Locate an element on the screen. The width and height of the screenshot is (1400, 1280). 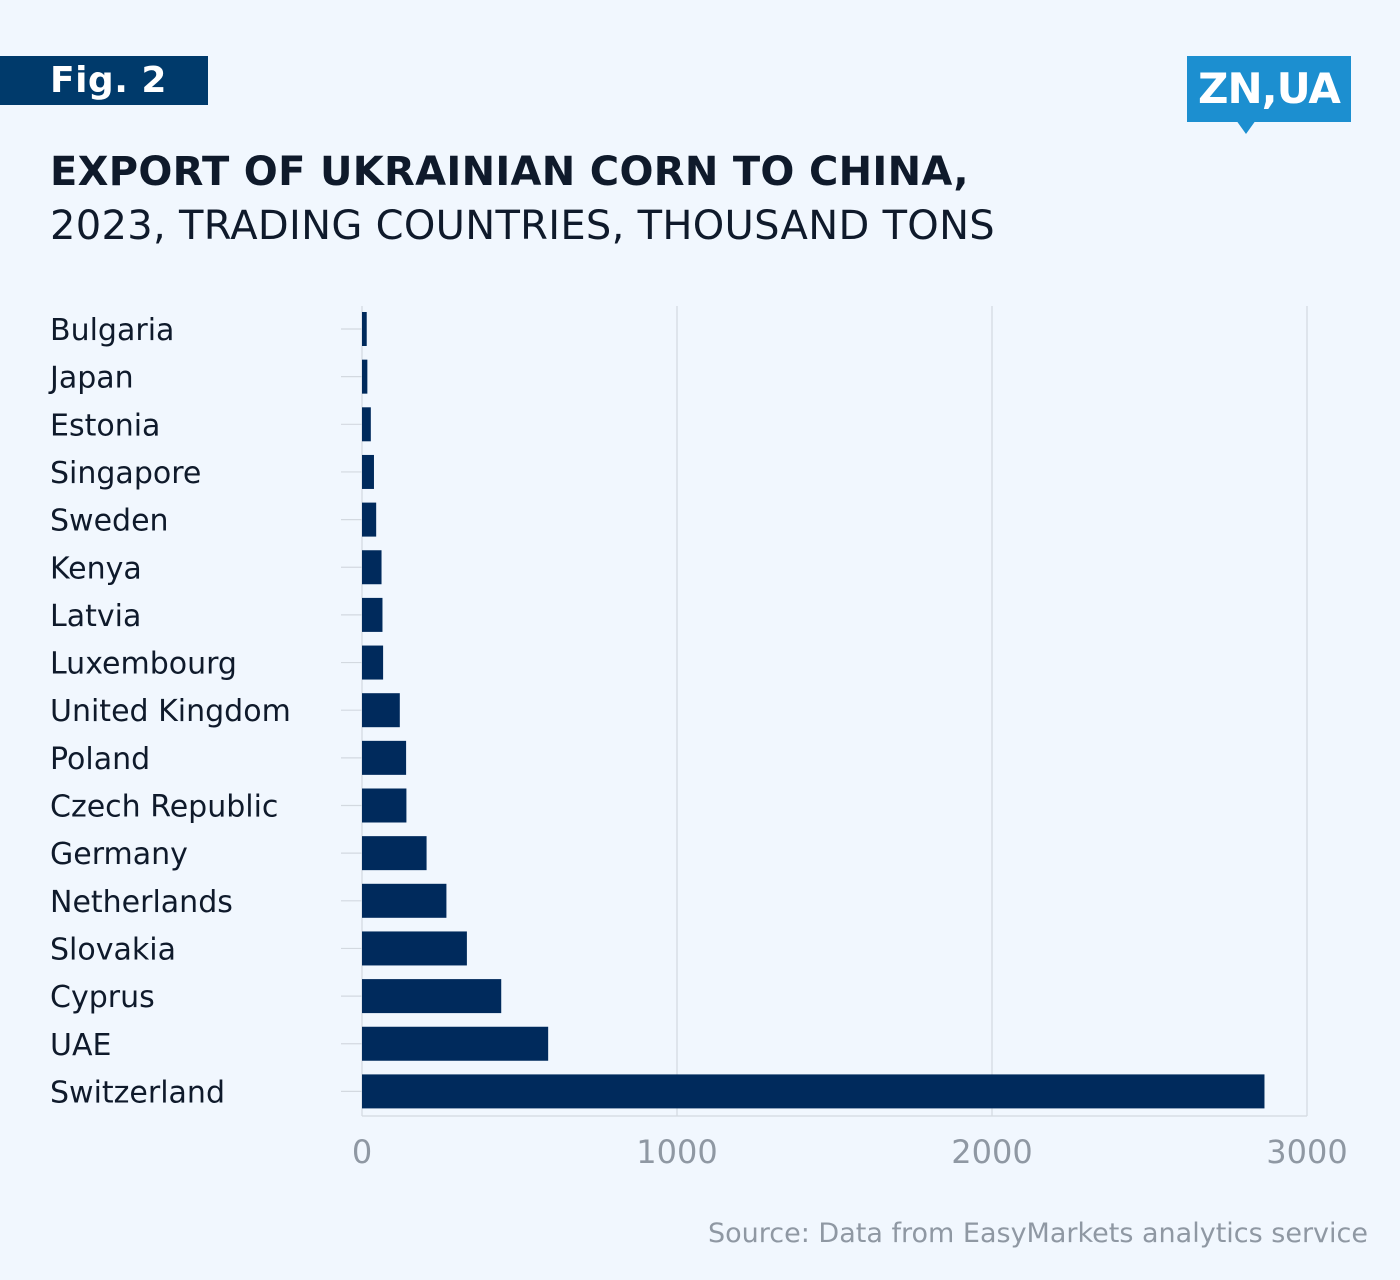
bar-sweden is located at coordinates (369, 519).